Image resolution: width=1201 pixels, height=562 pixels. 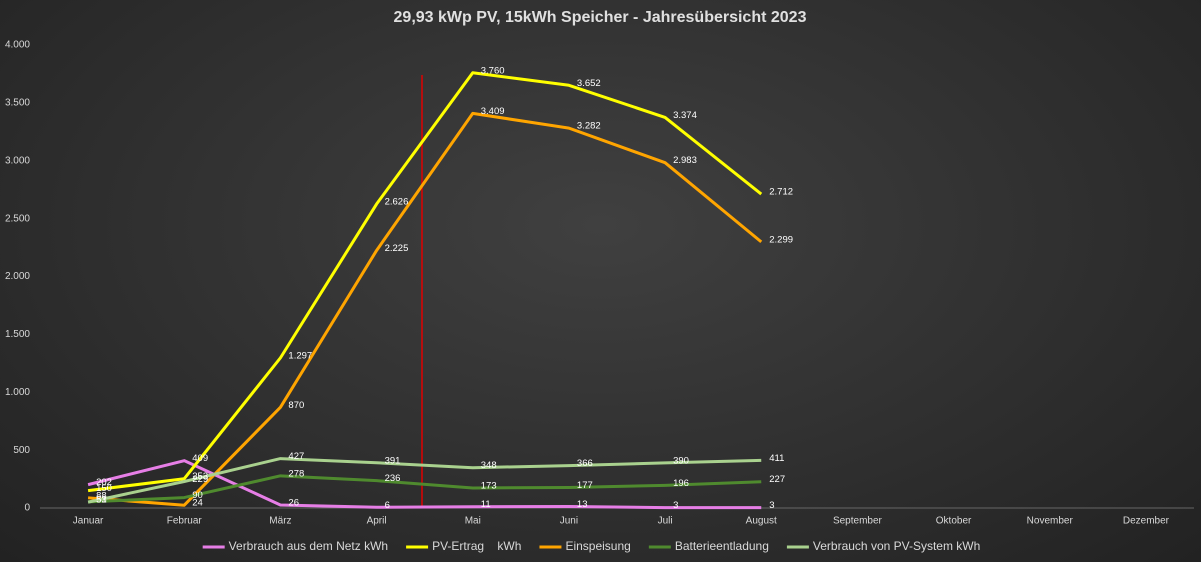 What do you see at coordinates (104, 488) in the screenshot?
I see `data-label: 150` at bounding box center [104, 488].